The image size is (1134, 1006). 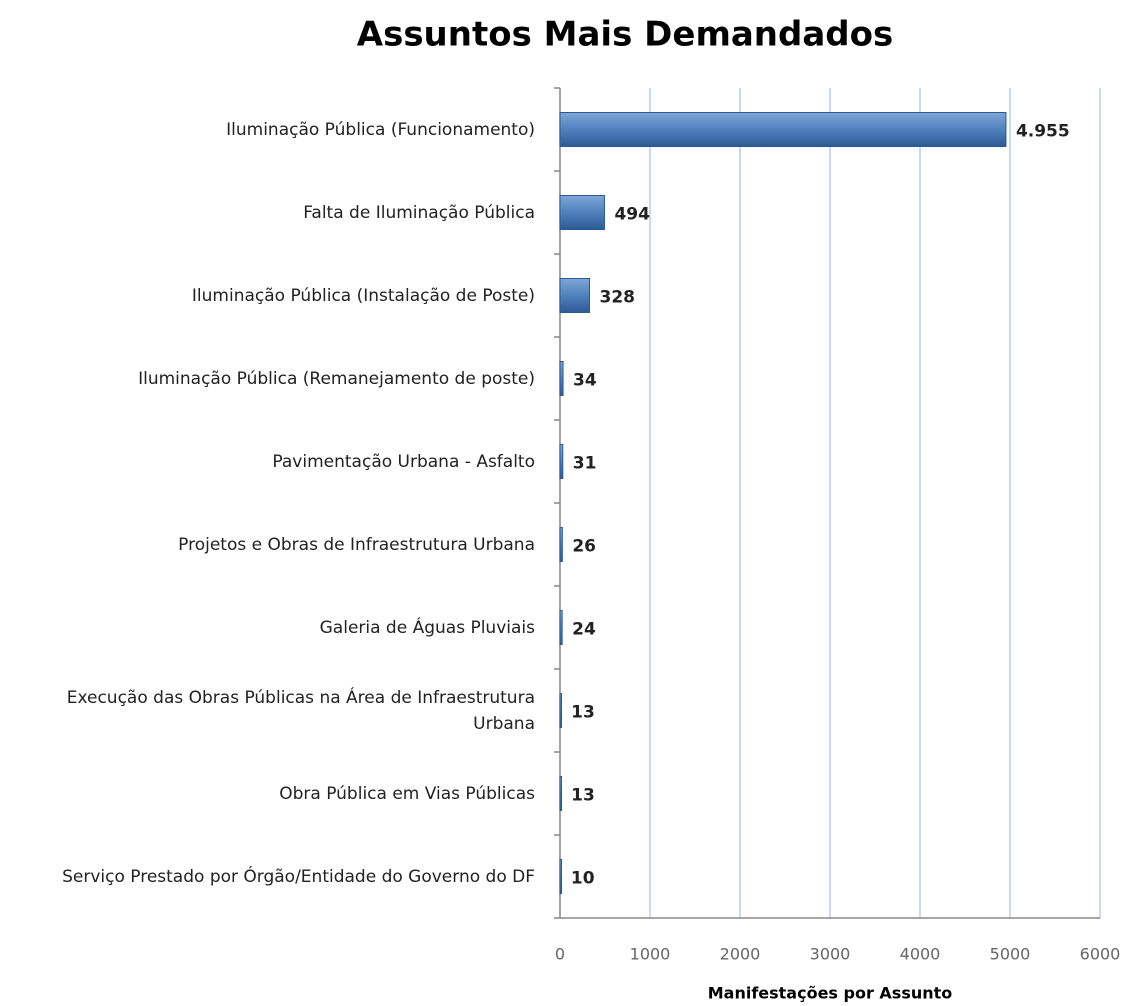 I want to click on data-label: 494, so click(x=632, y=215).